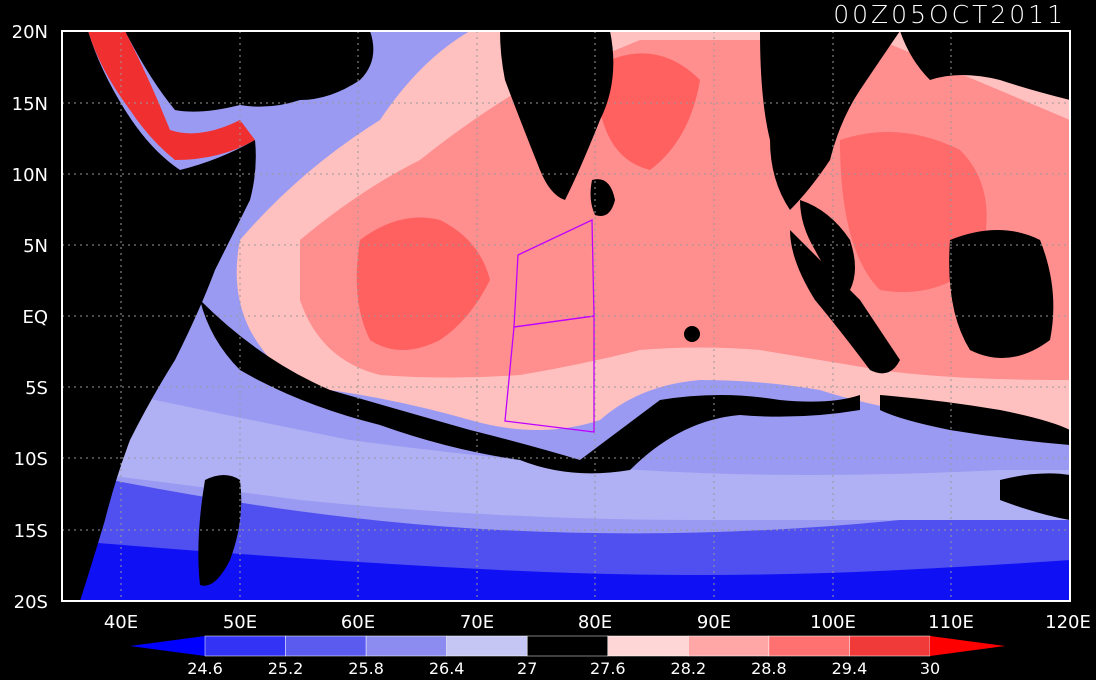  I want to click on land-indochina, so click(830, 120).